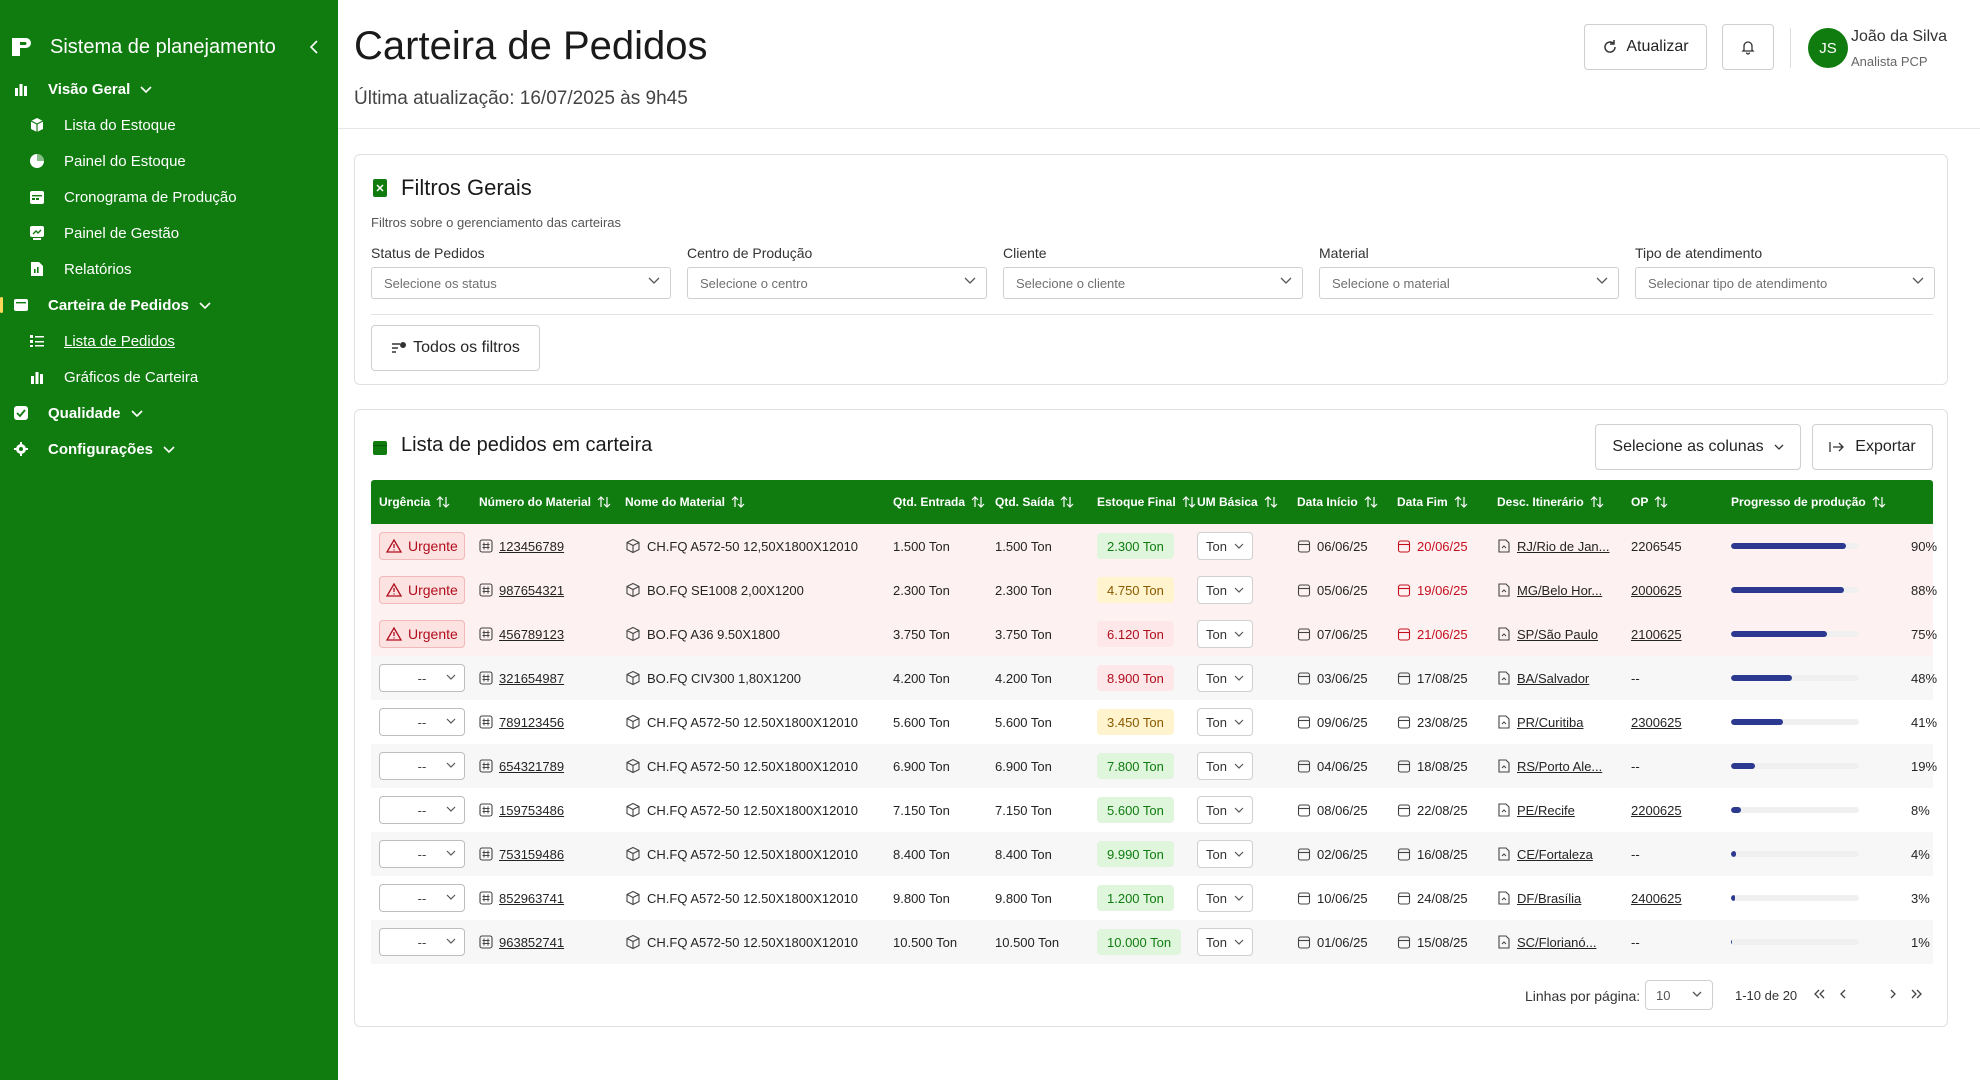  Describe the element at coordinates (1656, 634) in the screenshot. I see `op-value: 2100625` at that location.